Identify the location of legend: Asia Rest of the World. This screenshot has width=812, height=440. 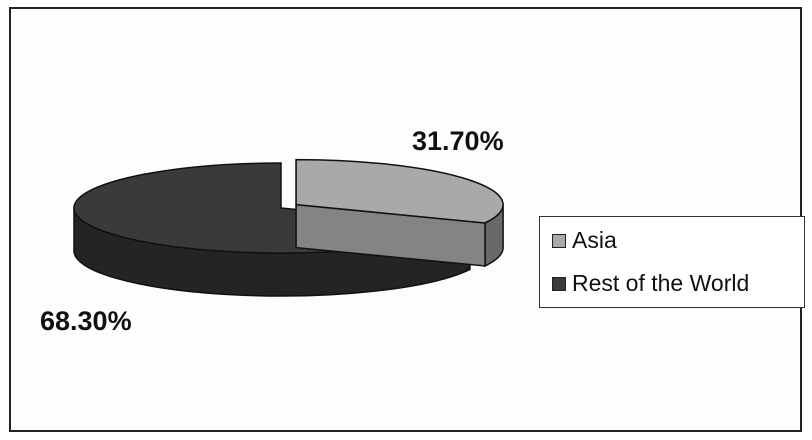
(672, 262).